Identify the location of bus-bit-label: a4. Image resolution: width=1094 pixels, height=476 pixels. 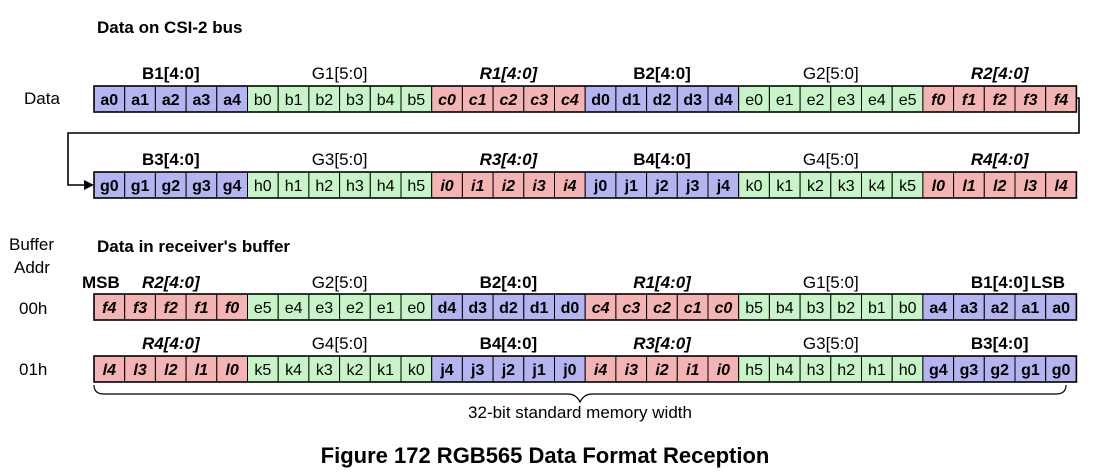
(232, 100).